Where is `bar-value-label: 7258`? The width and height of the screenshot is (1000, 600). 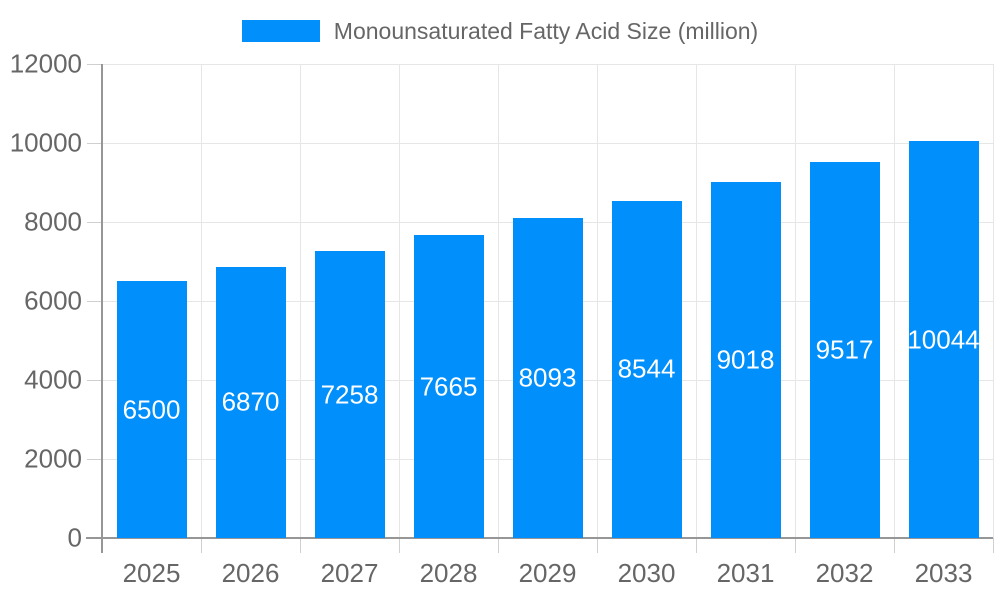
bar-value-label: 7258 is located at coordinates (349, 394).